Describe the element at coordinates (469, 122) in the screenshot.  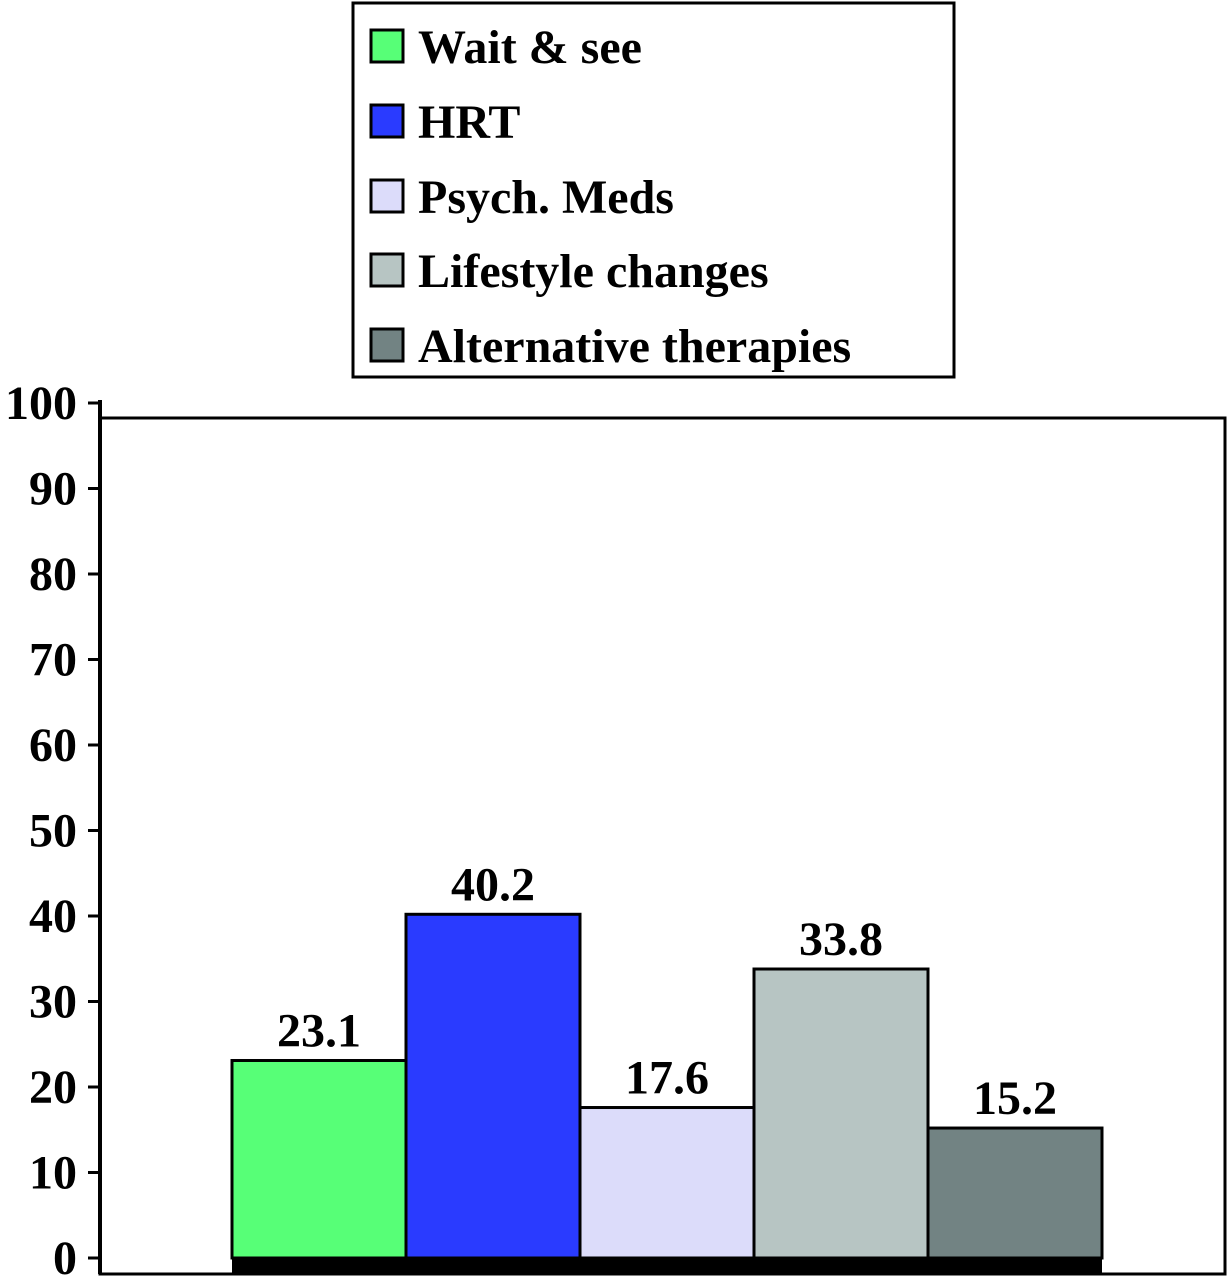
I see `legend-label-hrt: HRT` at that location.